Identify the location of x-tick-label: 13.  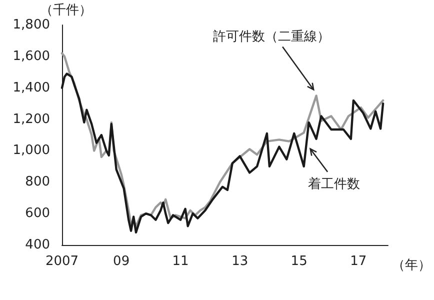
(240, 261).